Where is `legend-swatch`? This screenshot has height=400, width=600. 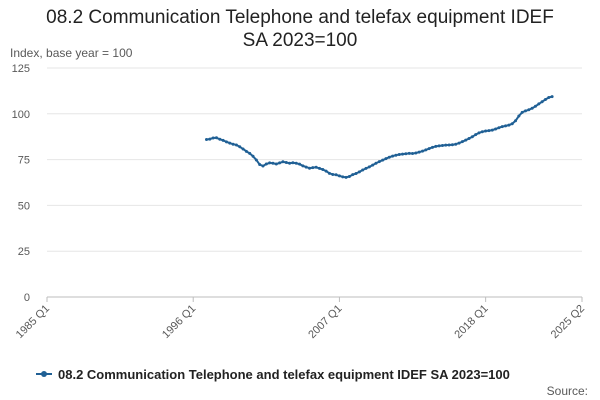
legend-swatch is located at coordinates (44, 374).